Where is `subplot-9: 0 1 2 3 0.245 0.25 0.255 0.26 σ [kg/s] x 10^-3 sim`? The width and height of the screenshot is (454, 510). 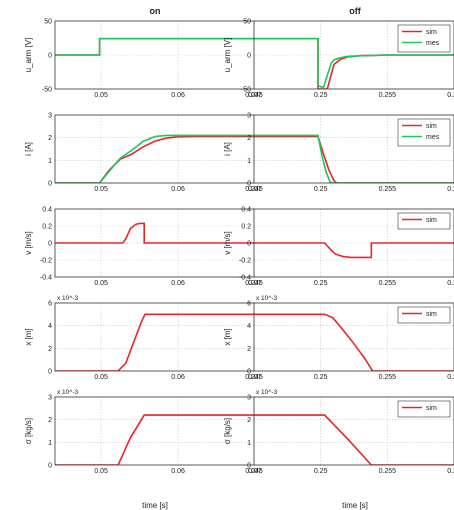 subplot-9: 0 1 2 3 0.245 0.25 0.255 0.26 σ [kg/s] x 10^-3 sim is located at coordinates (338, 432).